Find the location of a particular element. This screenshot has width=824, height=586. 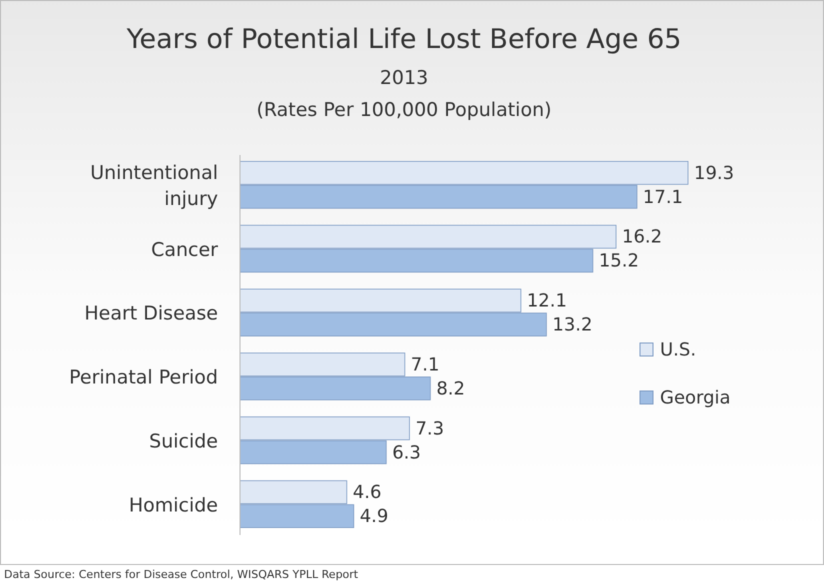

data-label: 17.1 is located at coordinates (663, 197).